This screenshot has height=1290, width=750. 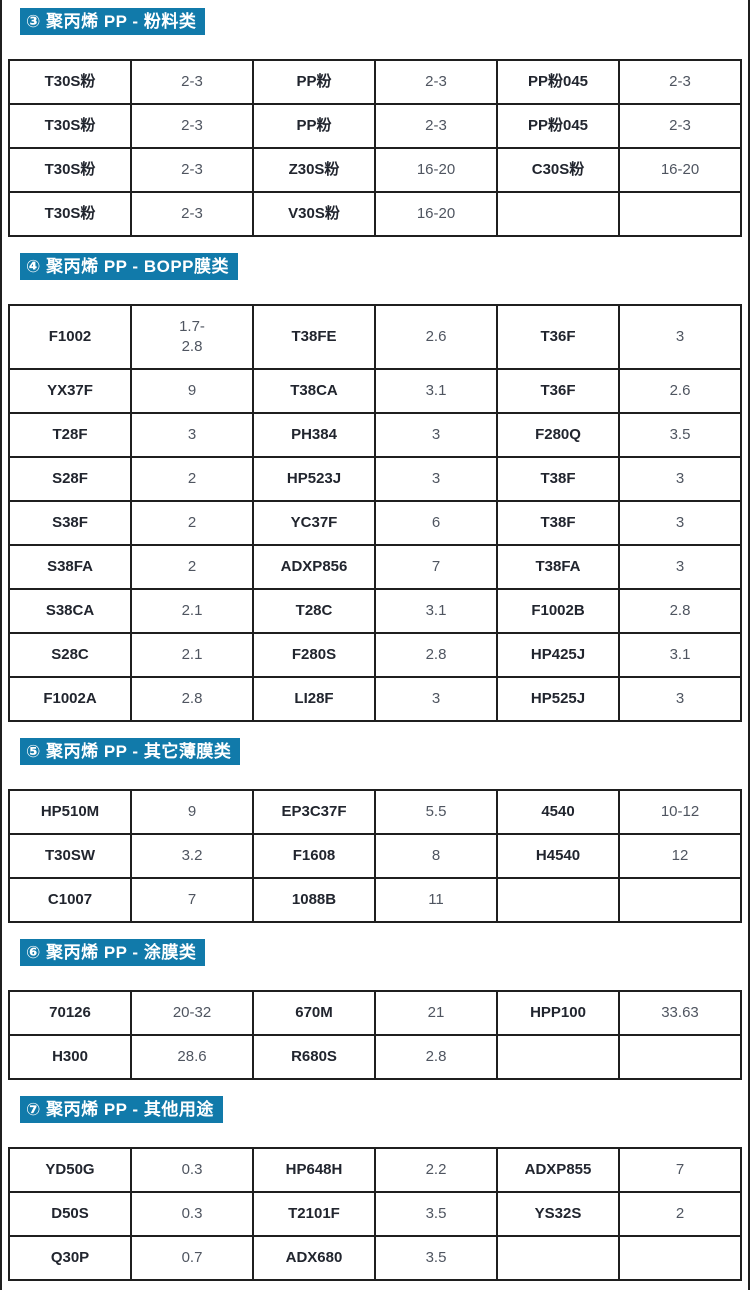 What do you see at coordinates (436, 1214) in the screenshot?
I see `product-value-cell: 3.5` at bounding box center [436, 1214].